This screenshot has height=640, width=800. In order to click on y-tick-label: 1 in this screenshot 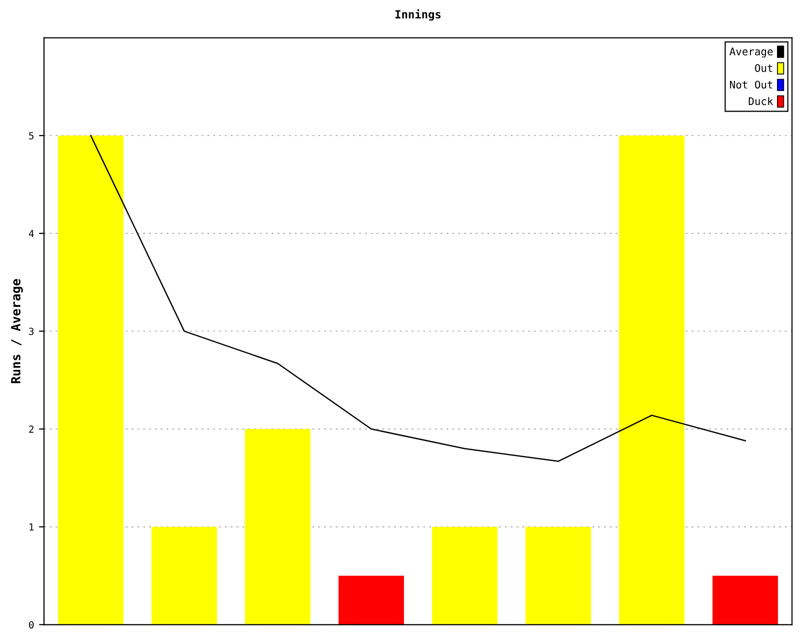, I will do `click(32, 527)`.